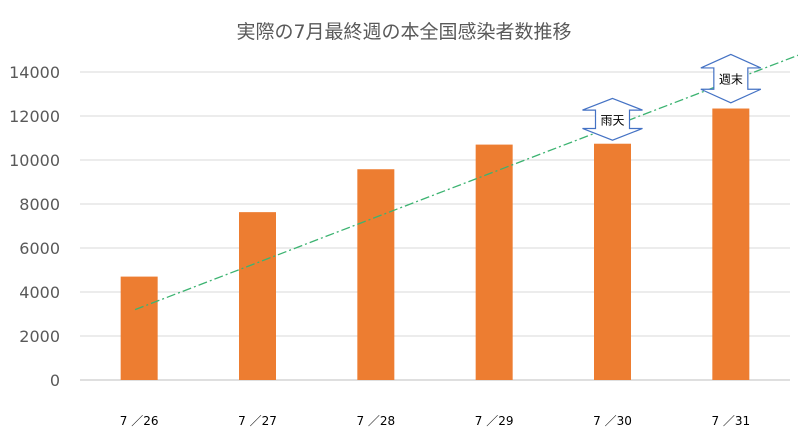 Image resolution: width=798 pixels, height=433 pixels. I want to click on y-tick-label: 0, so click(55, 380).